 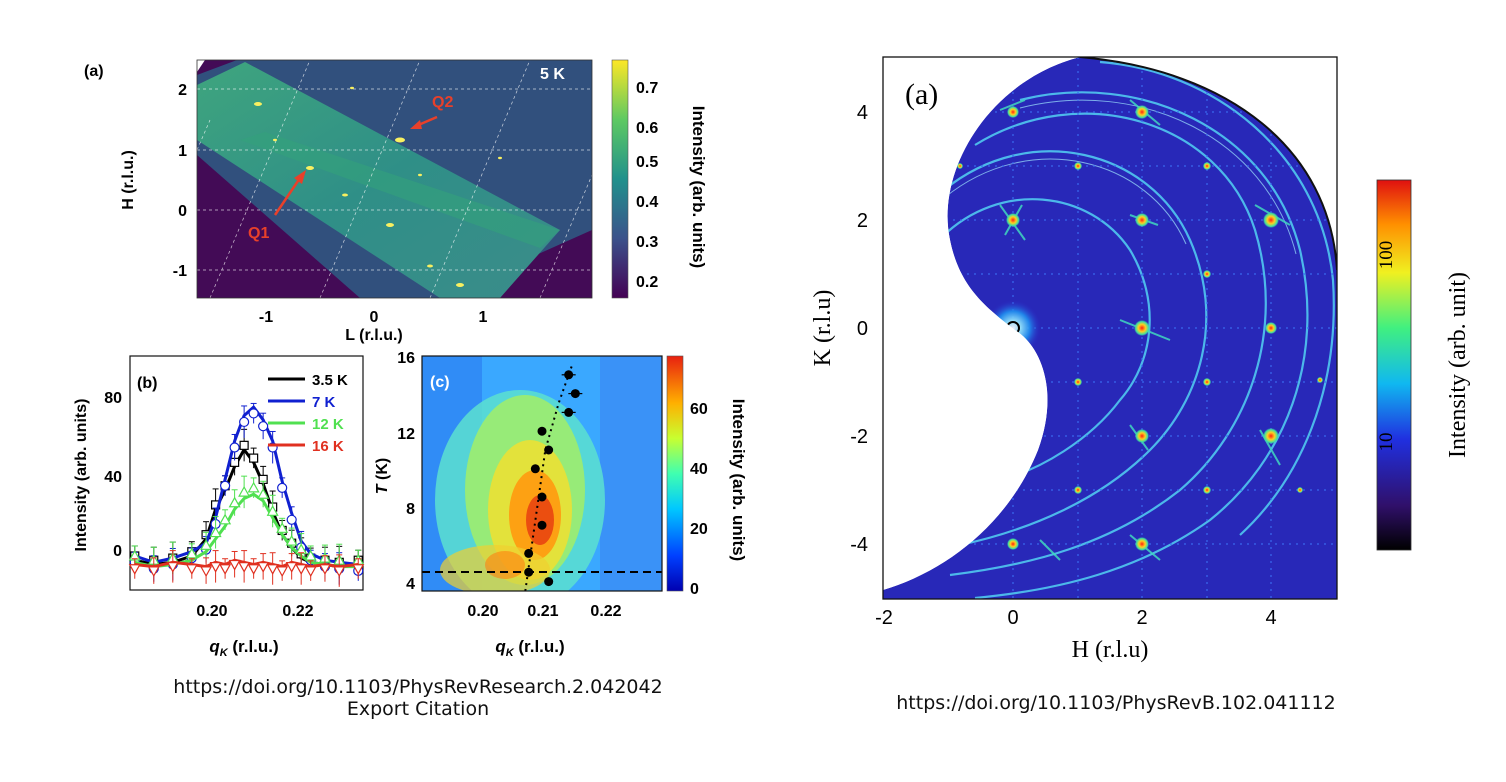 What do you see at coordinates (382, 476) in the screenshot?
I see `panel-c-ylabel: T (K)` at bounding box center [382, 476].